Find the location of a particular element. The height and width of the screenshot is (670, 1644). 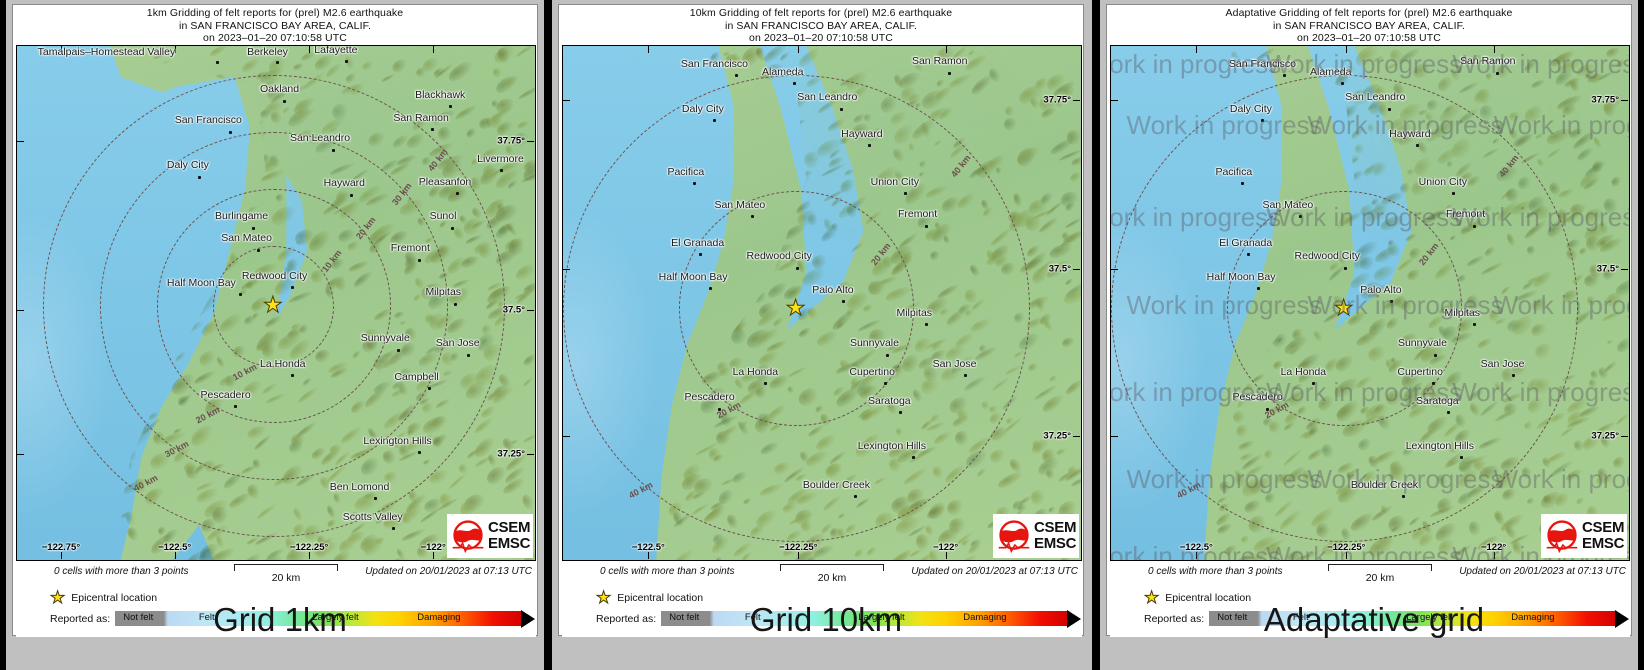

colorbar-arrow is located at coordinates (1622, 618).